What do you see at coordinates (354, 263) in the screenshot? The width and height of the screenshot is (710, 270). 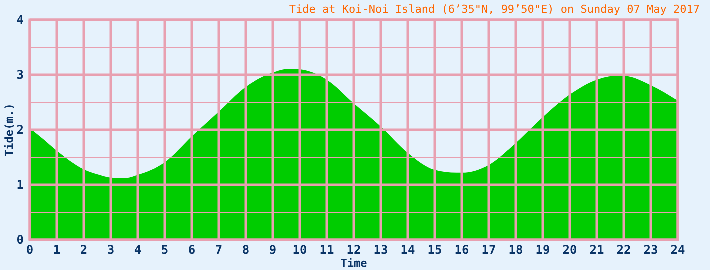 I see `x-axis-title: Time` at bounding box center [354, 263].